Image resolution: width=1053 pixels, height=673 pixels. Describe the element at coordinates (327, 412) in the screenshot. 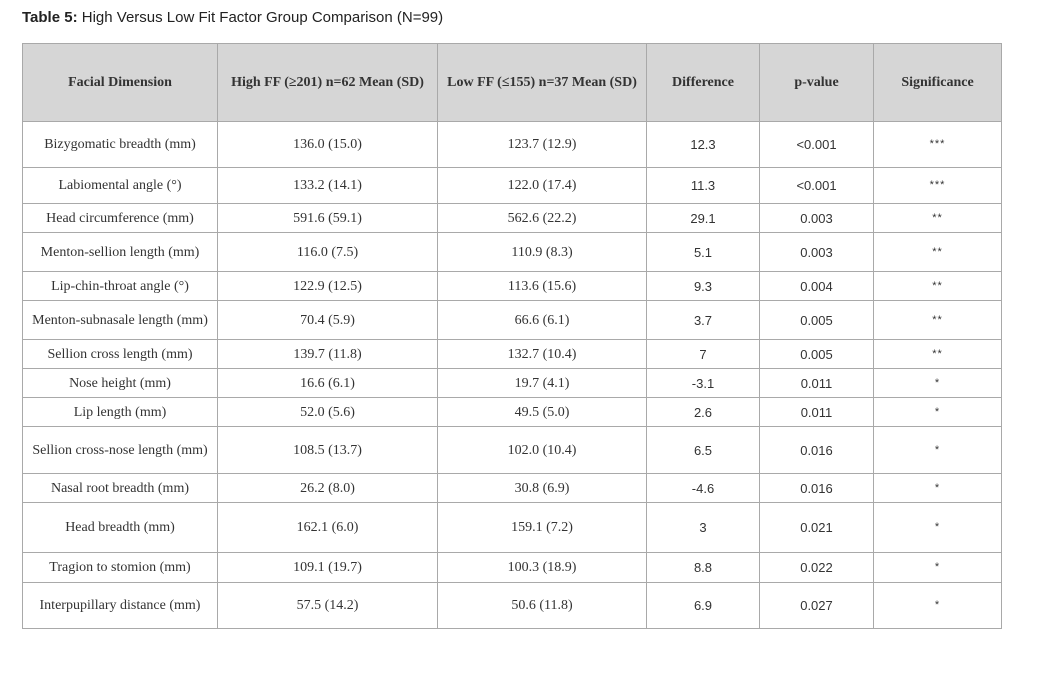

I see `cell-high-ff: 52.0 (5.6)` at that location.